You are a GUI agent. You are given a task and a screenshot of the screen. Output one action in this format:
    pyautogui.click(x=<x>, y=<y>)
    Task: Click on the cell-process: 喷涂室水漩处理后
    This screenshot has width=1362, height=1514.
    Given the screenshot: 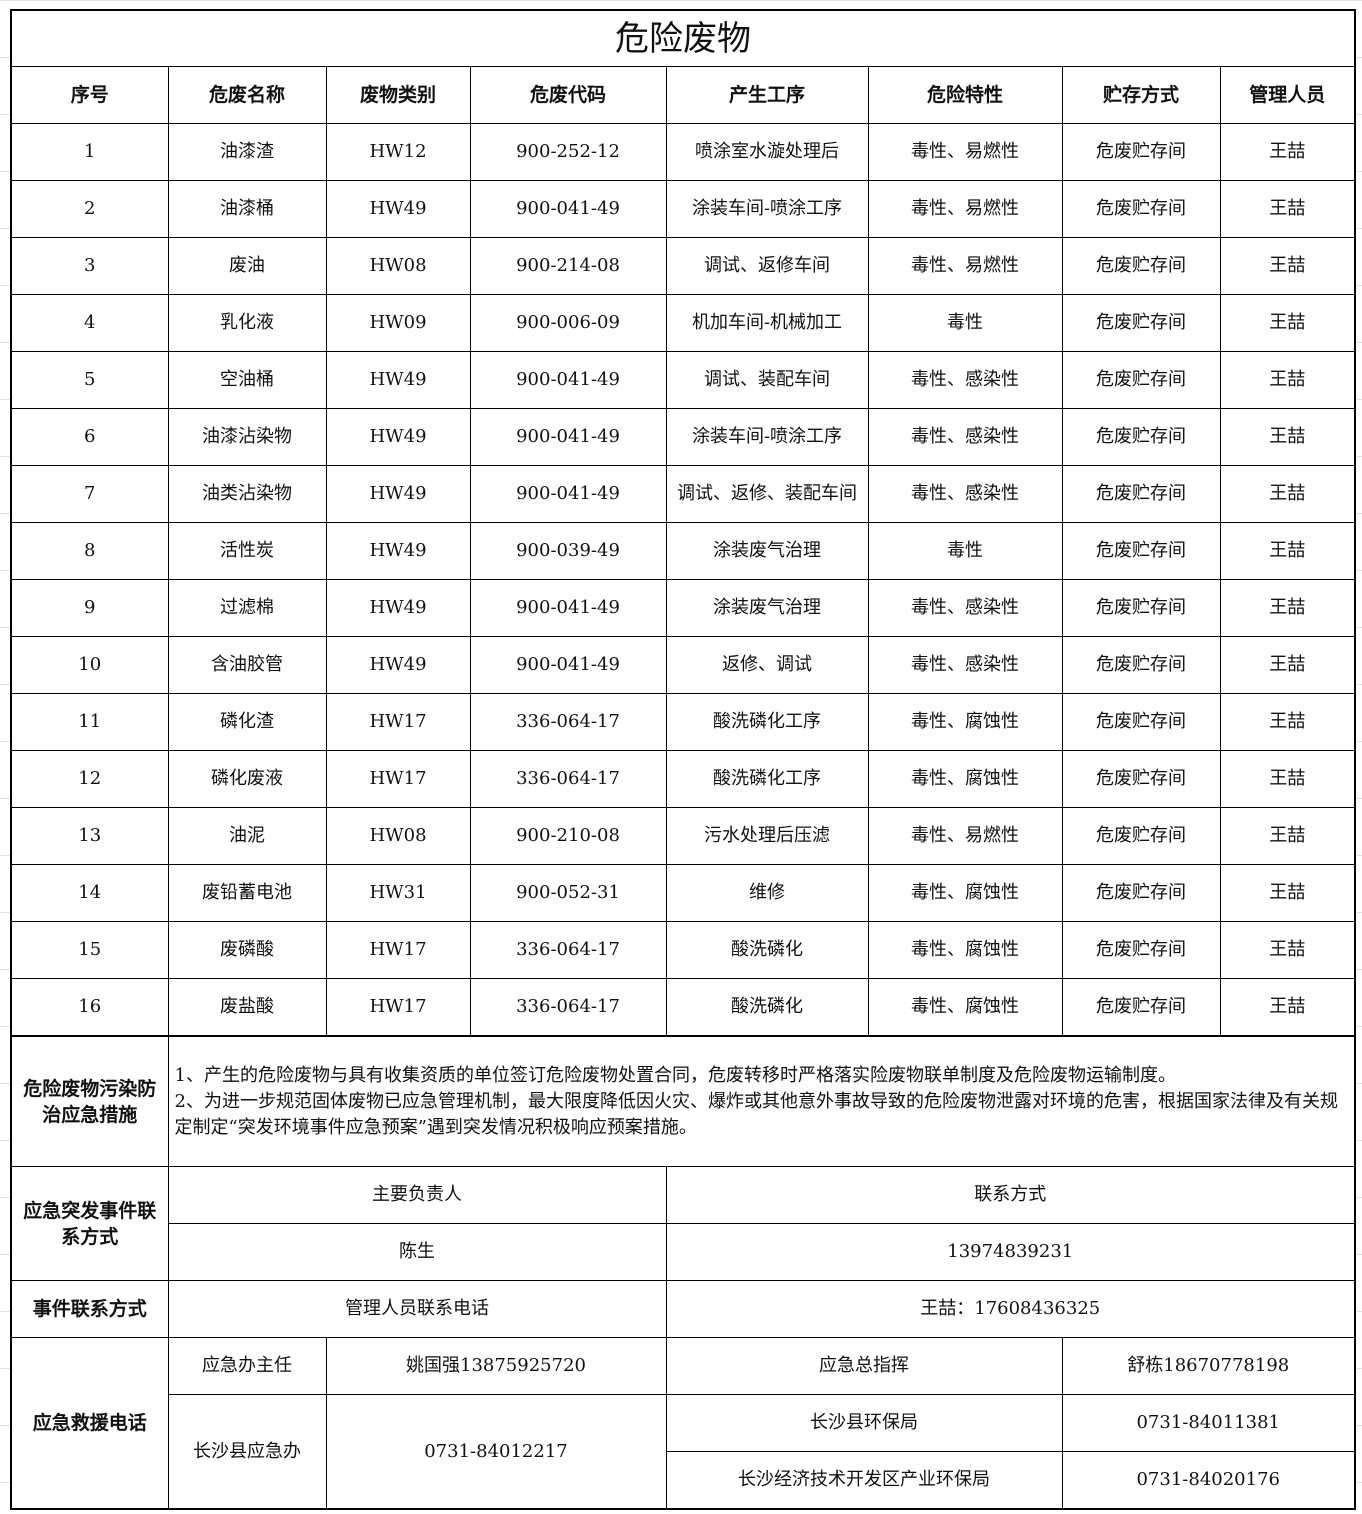 What is the action you would take?
    pyautogui.click(x=767, y=152)
    